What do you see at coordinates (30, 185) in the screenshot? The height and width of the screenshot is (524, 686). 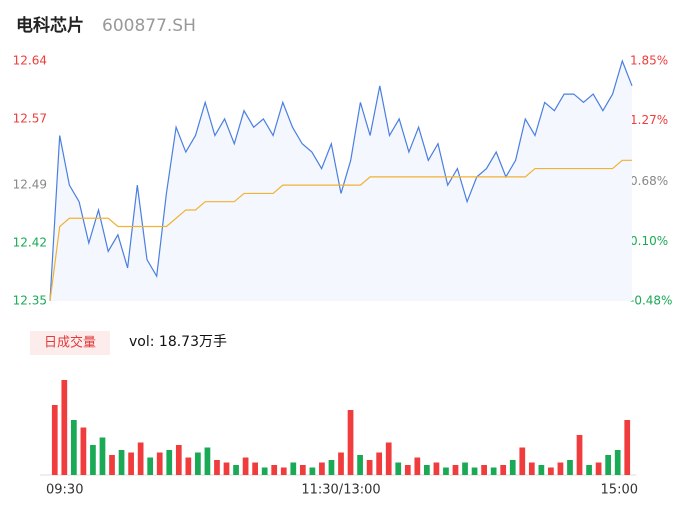 I see `y-tick-label: 12.49` at bounding box center [30, 185].